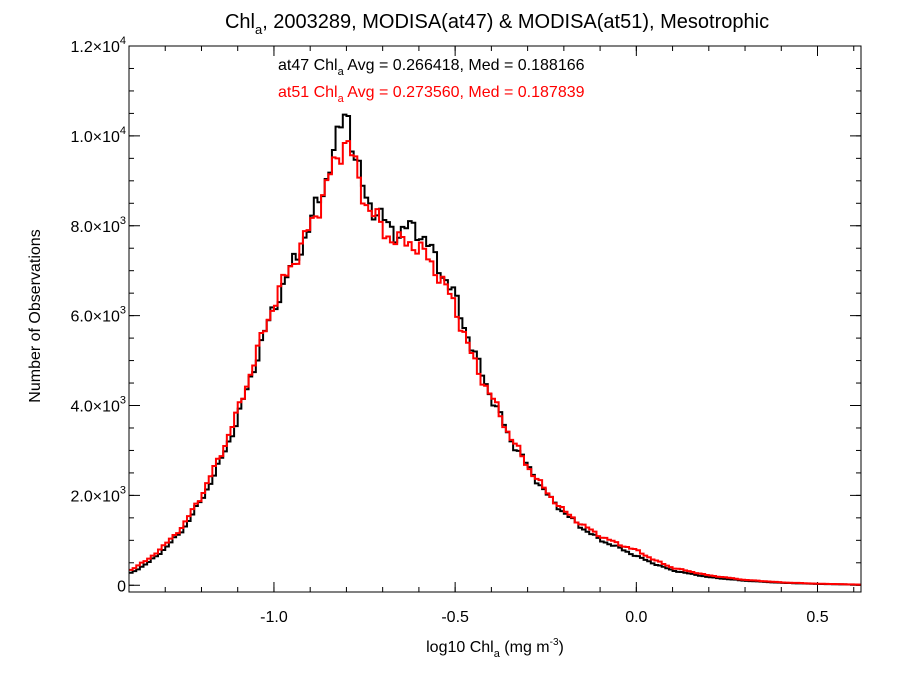  What do you see at coordinates (94, 496) in the screenshot?
I see `y-tick-mantissa: 2.0×10` at bounding box center [94, 496].